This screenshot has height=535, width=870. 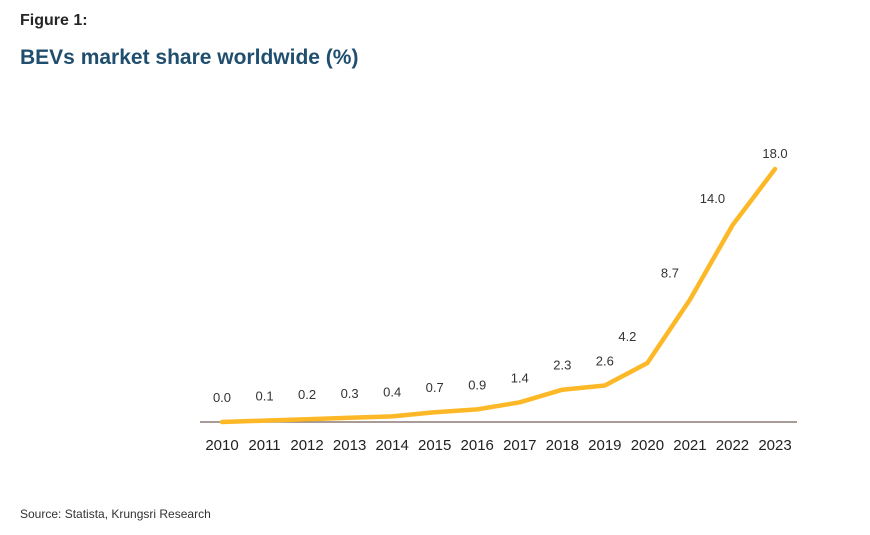 I want to click on x-tick-label: 2018, so click(x=562, y=445).